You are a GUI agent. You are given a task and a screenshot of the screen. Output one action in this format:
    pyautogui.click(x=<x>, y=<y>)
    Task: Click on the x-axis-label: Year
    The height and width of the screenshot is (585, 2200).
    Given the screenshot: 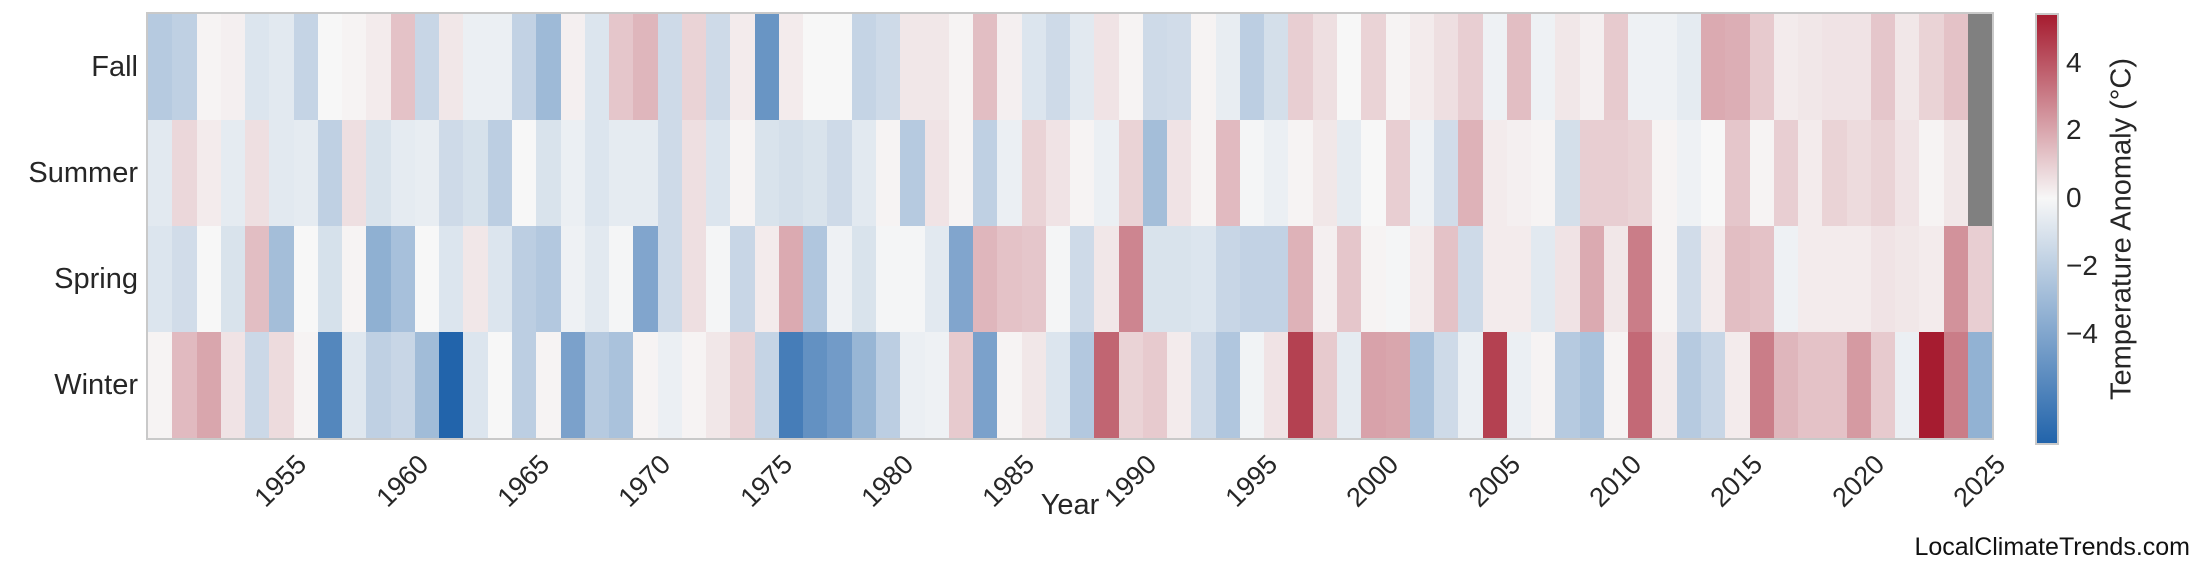 What is the action you would take?
    pyautogui.click(x=1070, y=505)
    